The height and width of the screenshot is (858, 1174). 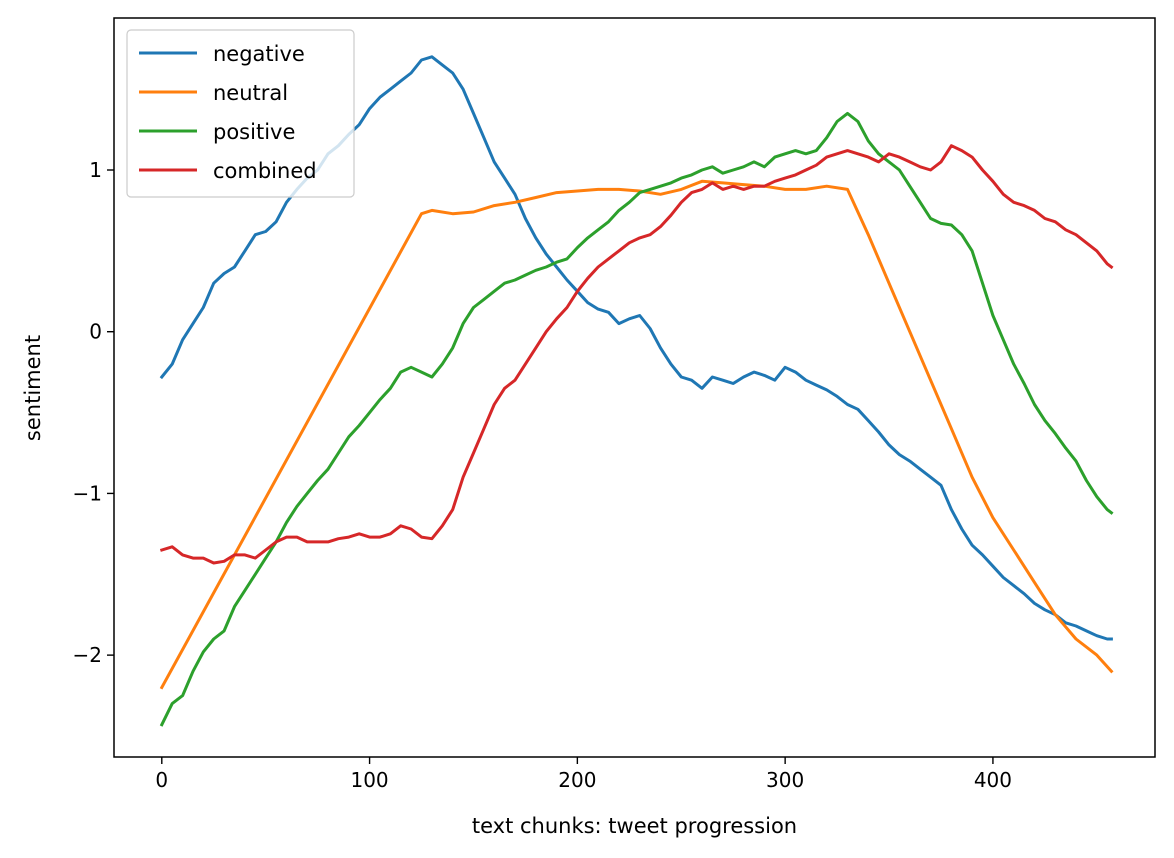 I want to click on legend-box, so click(x=240, y=113).